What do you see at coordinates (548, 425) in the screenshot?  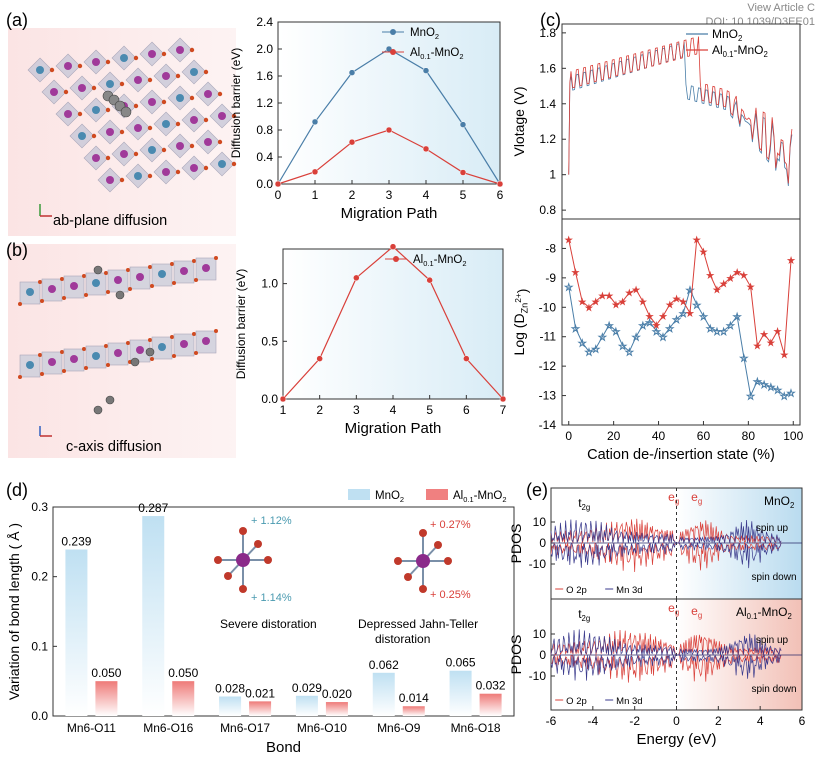 I see `y-tick-label: -14` at bounding box center [548, 425].